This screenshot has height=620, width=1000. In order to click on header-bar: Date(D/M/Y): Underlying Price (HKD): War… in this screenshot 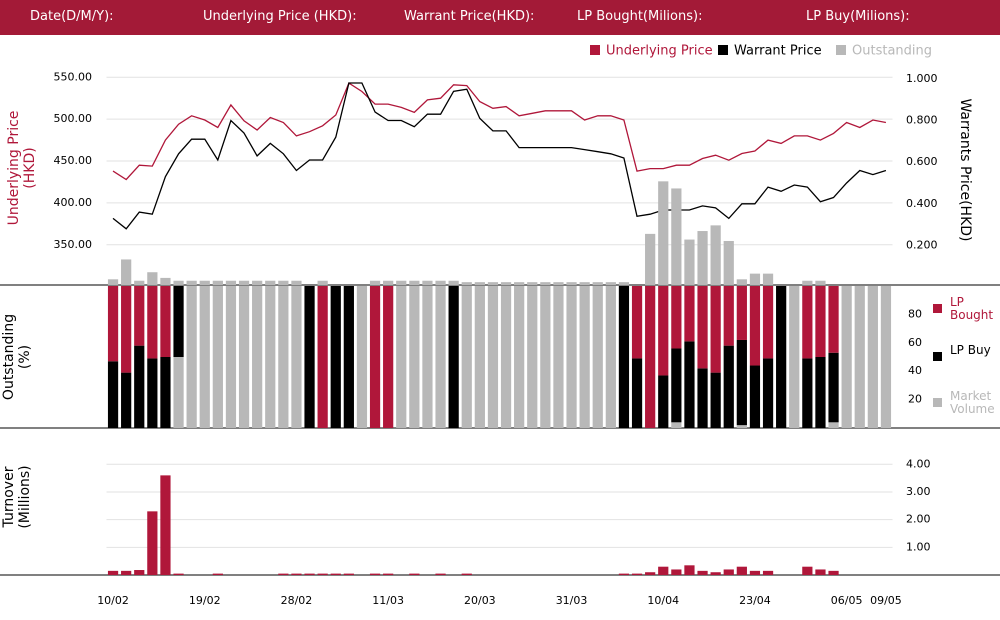, I will do `click(500, 17)`.